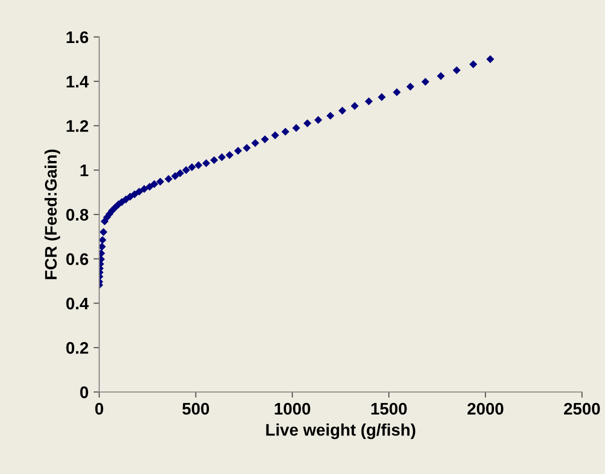  What do you see at coordinates (485, 408) in the screenshot?
I see `x-tick-label: 2000` at bounding box center [485, 408].